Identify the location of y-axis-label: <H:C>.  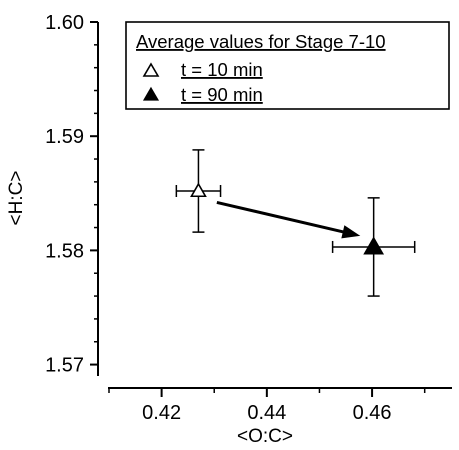
(16, 198).